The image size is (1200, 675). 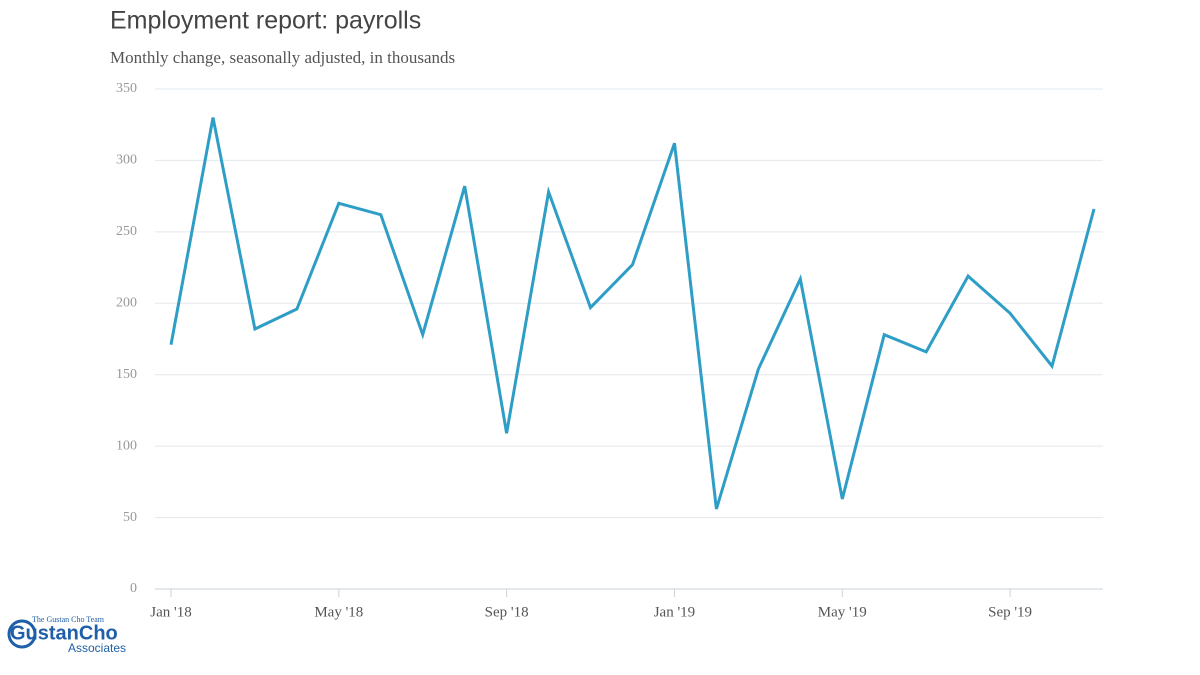 What do you see at coordinates (126, 374) in the screenshot?
I see `y-tick-label: 150` at bounding box center [126, 374].